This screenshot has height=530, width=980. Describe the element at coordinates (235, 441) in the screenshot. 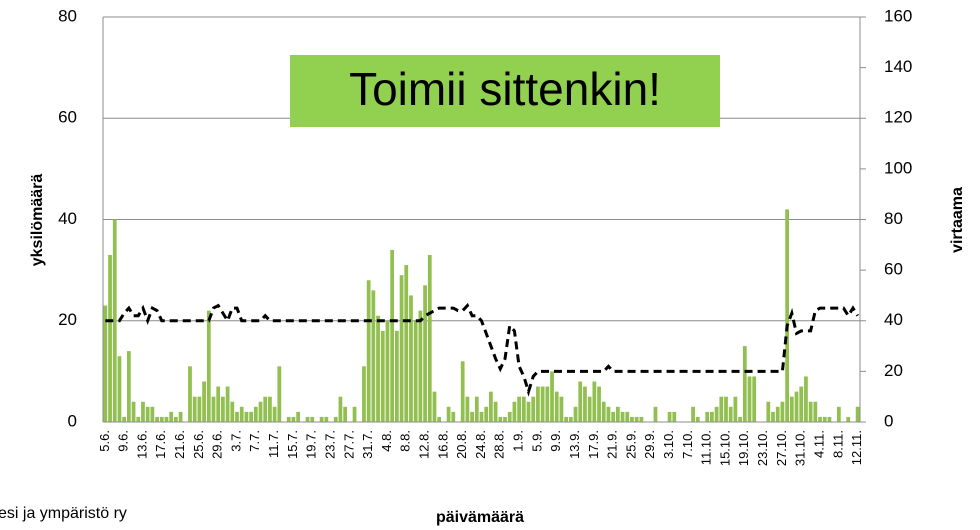

I see `x-tick-label: 3.7.` at that location.